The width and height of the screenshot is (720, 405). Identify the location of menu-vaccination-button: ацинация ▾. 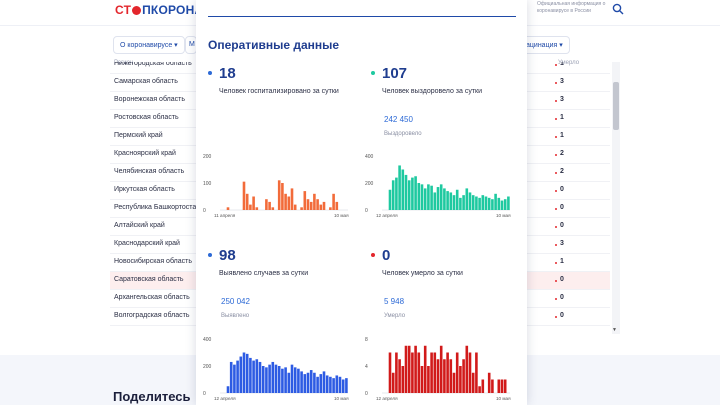
(545, 45).